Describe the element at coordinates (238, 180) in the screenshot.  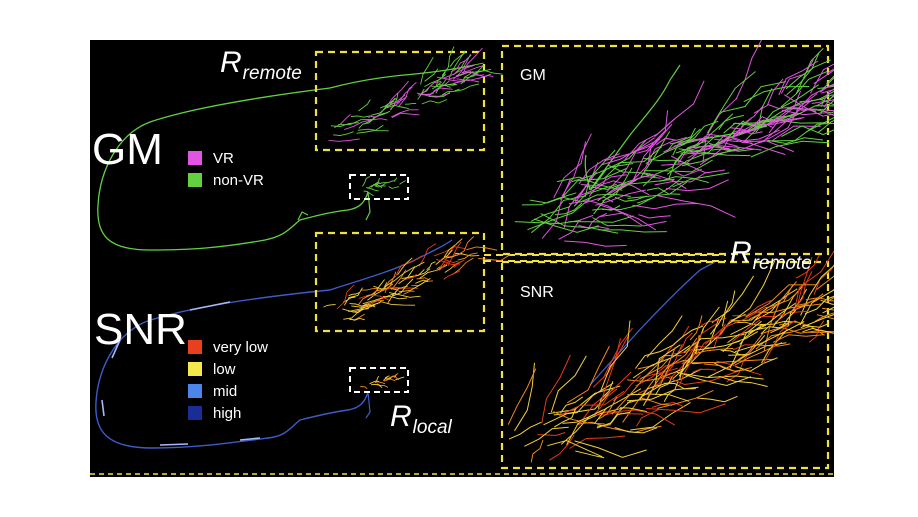
I see `legend-label: non-VR` at that location.